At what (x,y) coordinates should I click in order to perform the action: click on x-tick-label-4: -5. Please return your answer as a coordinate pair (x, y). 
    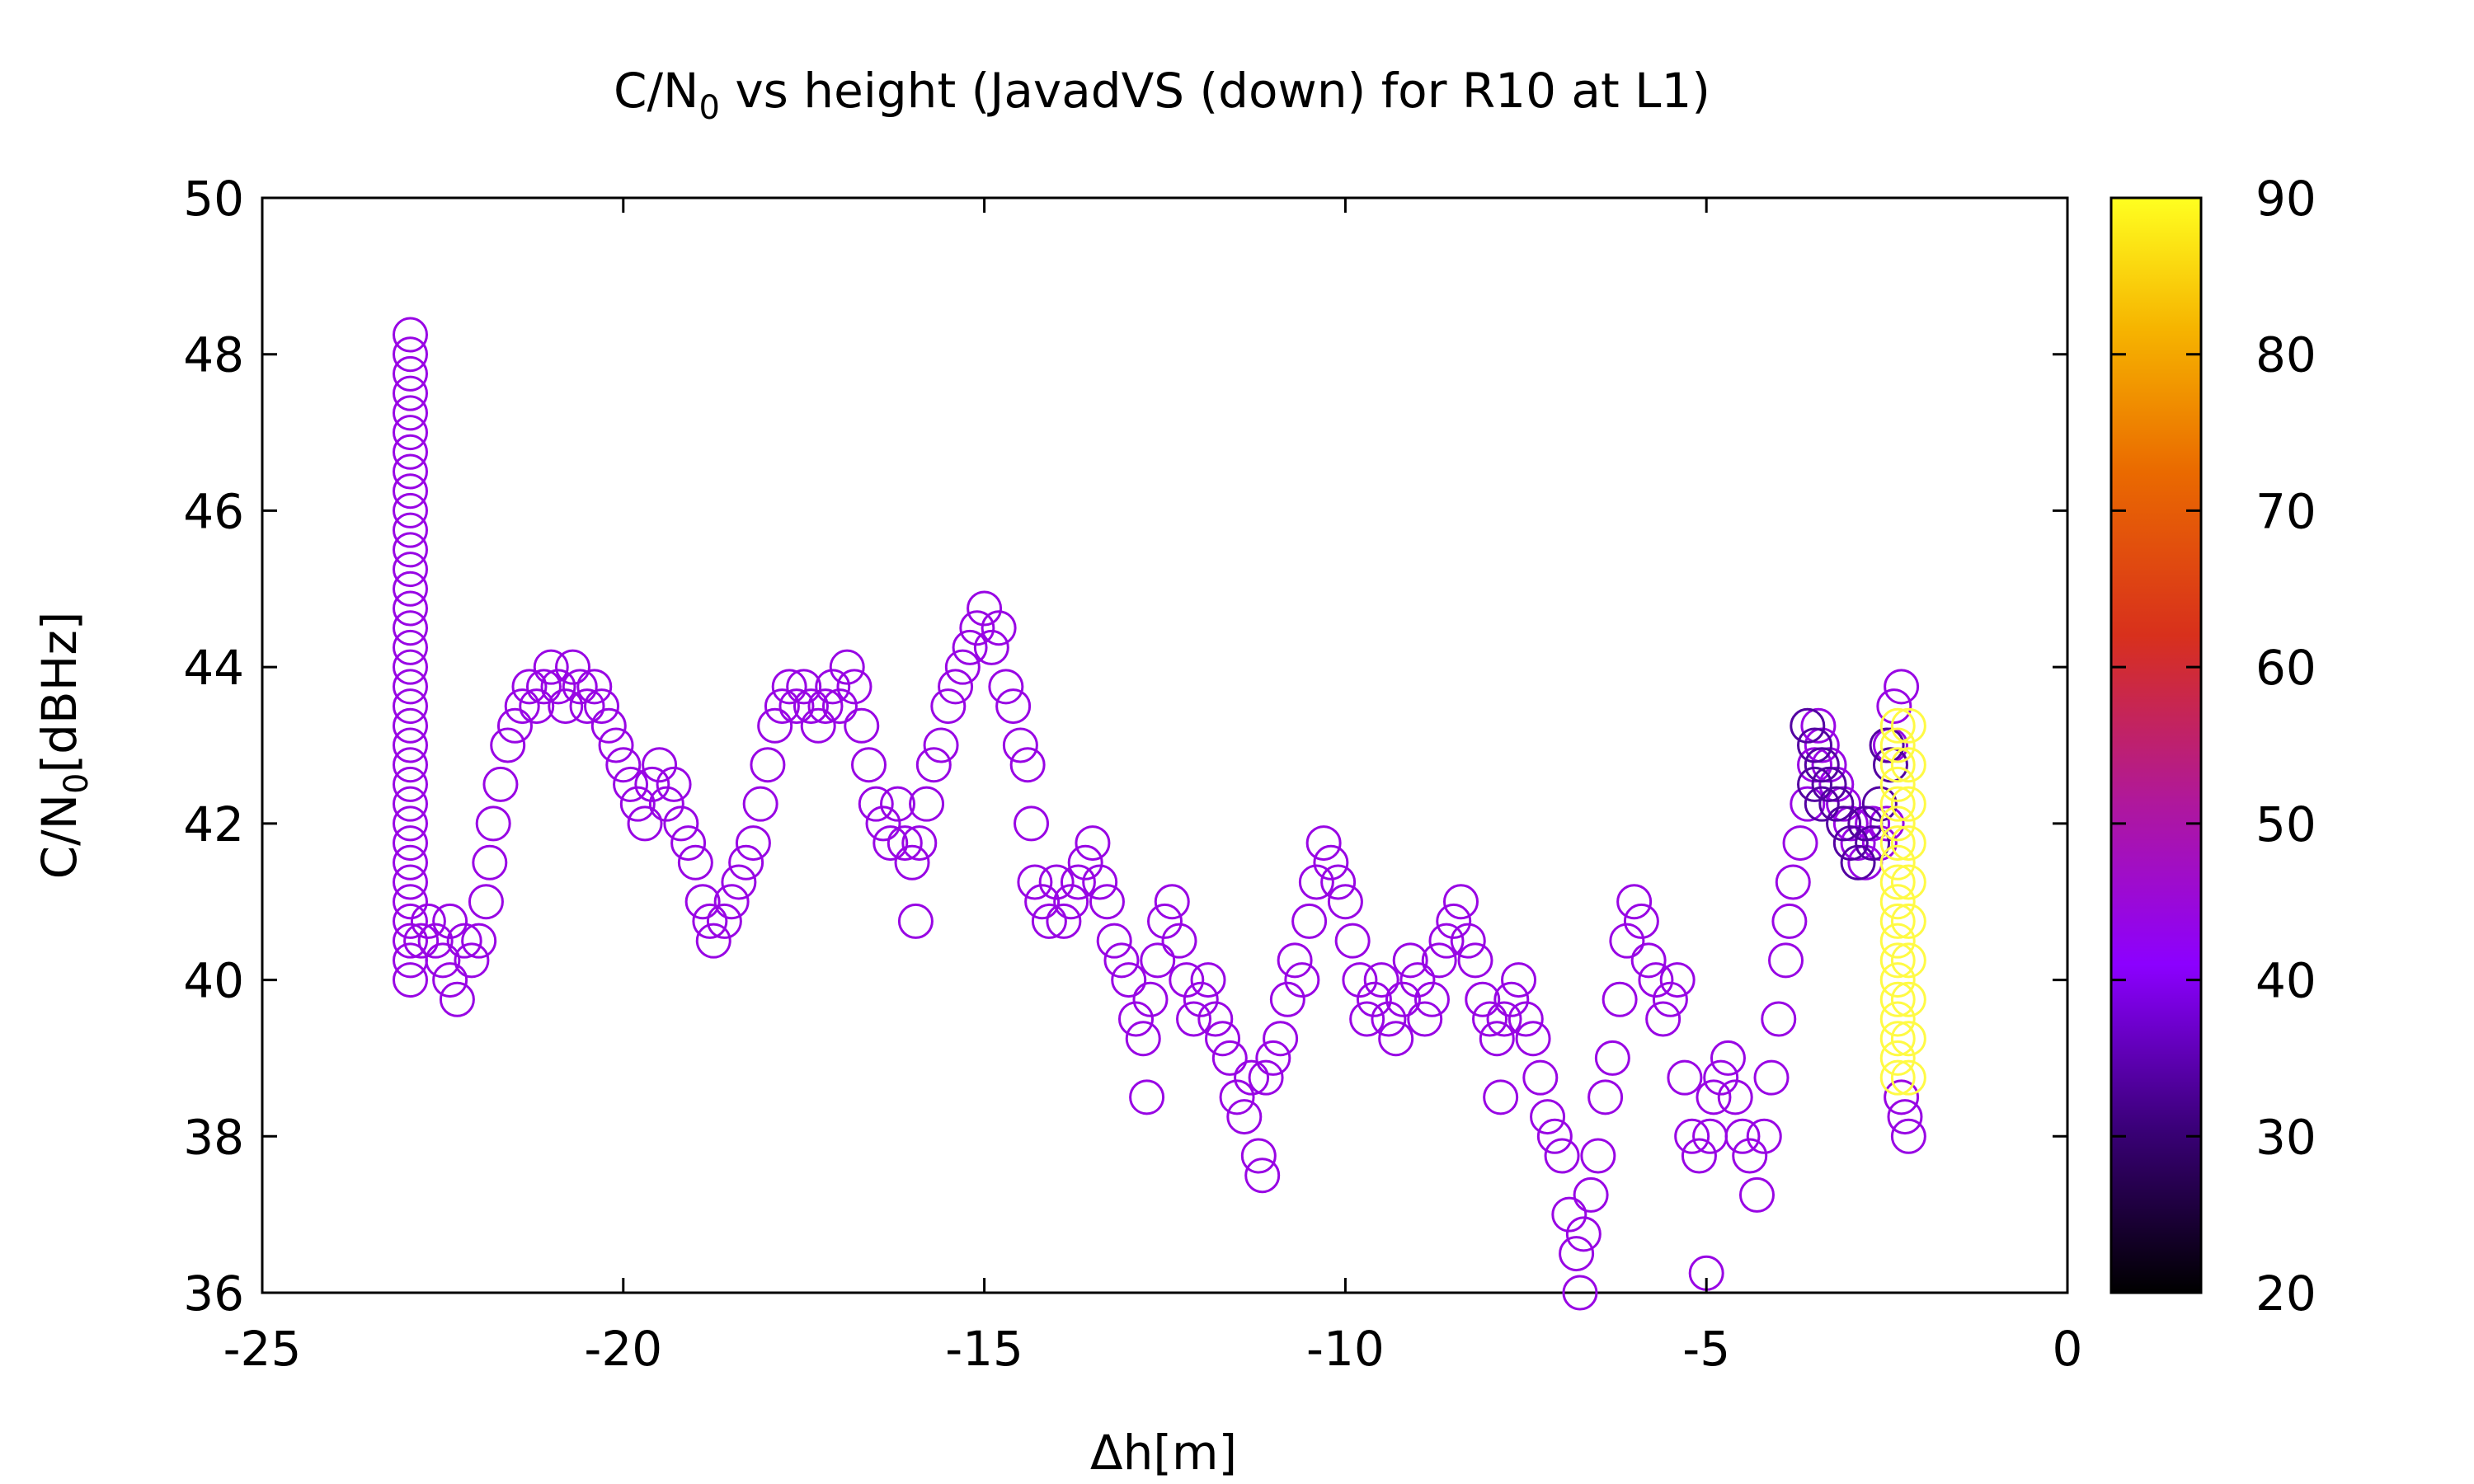
    Looking at the image, I should click on (1706, 1349).